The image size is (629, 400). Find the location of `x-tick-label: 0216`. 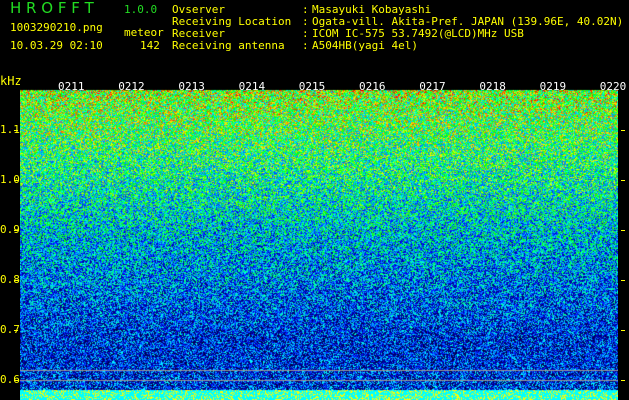

x-tick-label: 0216 is located at coordinates (372, 86).